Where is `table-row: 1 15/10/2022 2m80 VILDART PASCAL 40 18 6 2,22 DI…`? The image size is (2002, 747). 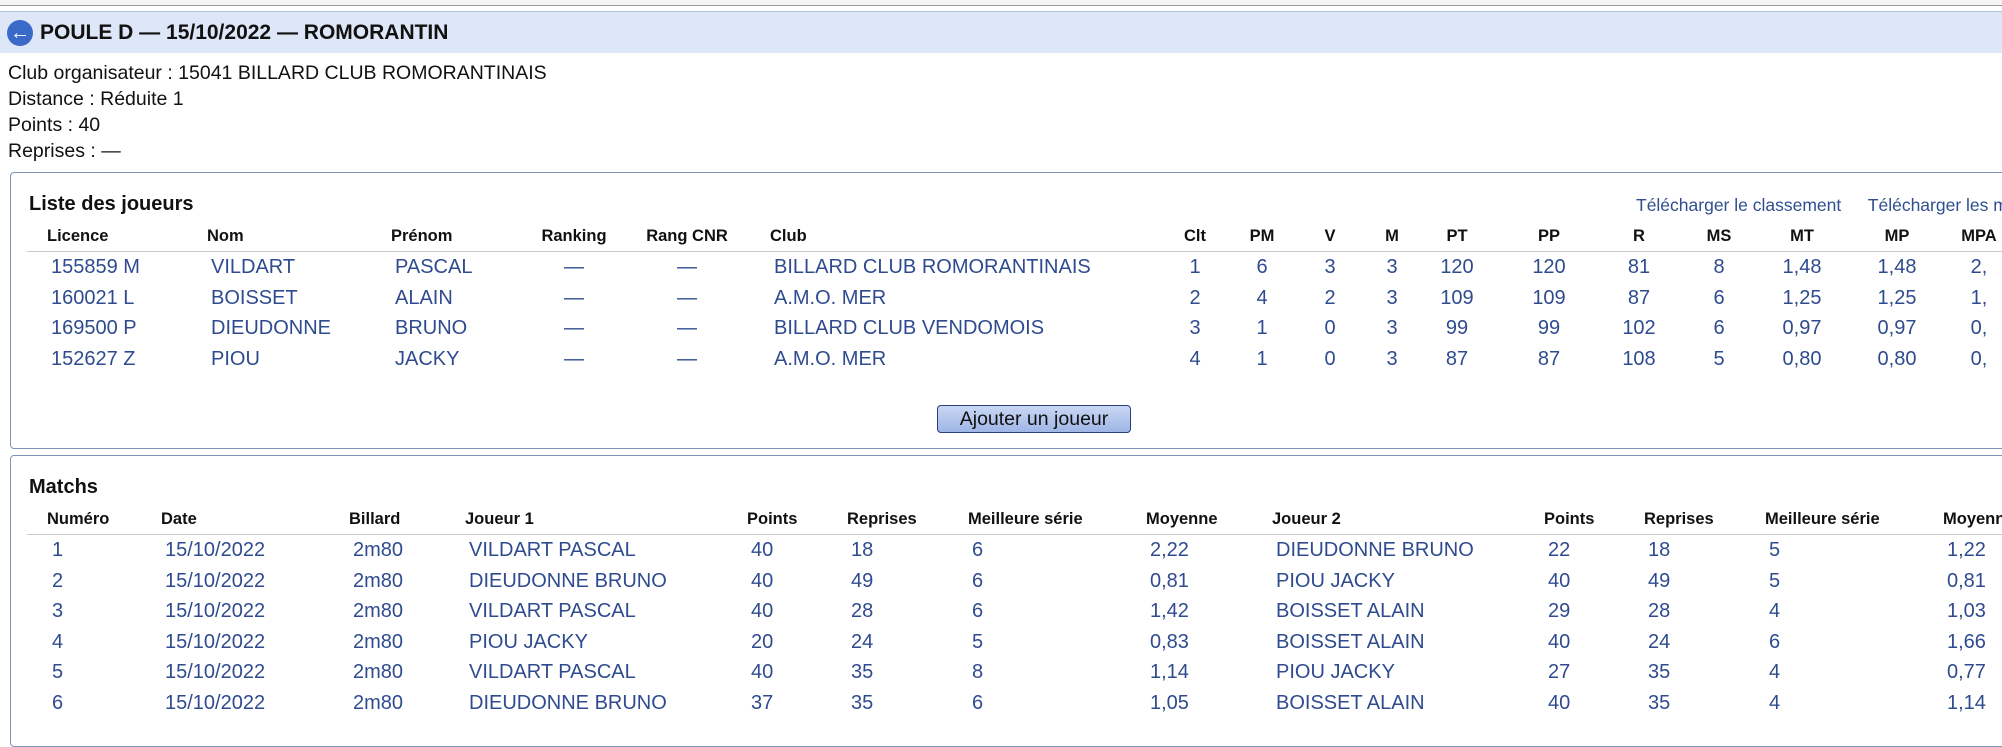 table-row: 1 15/10/2022 2m80 VILDART PASCAL 40 18 6 2,22 DI… is located at coordinates (1014, 554).